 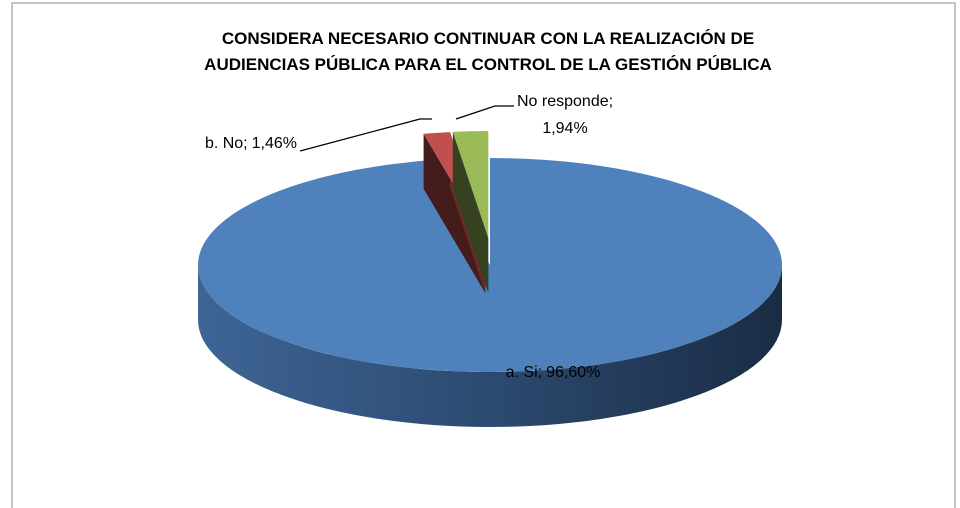 I want to click on category-label: No responde;, so click(x=565, y=101).